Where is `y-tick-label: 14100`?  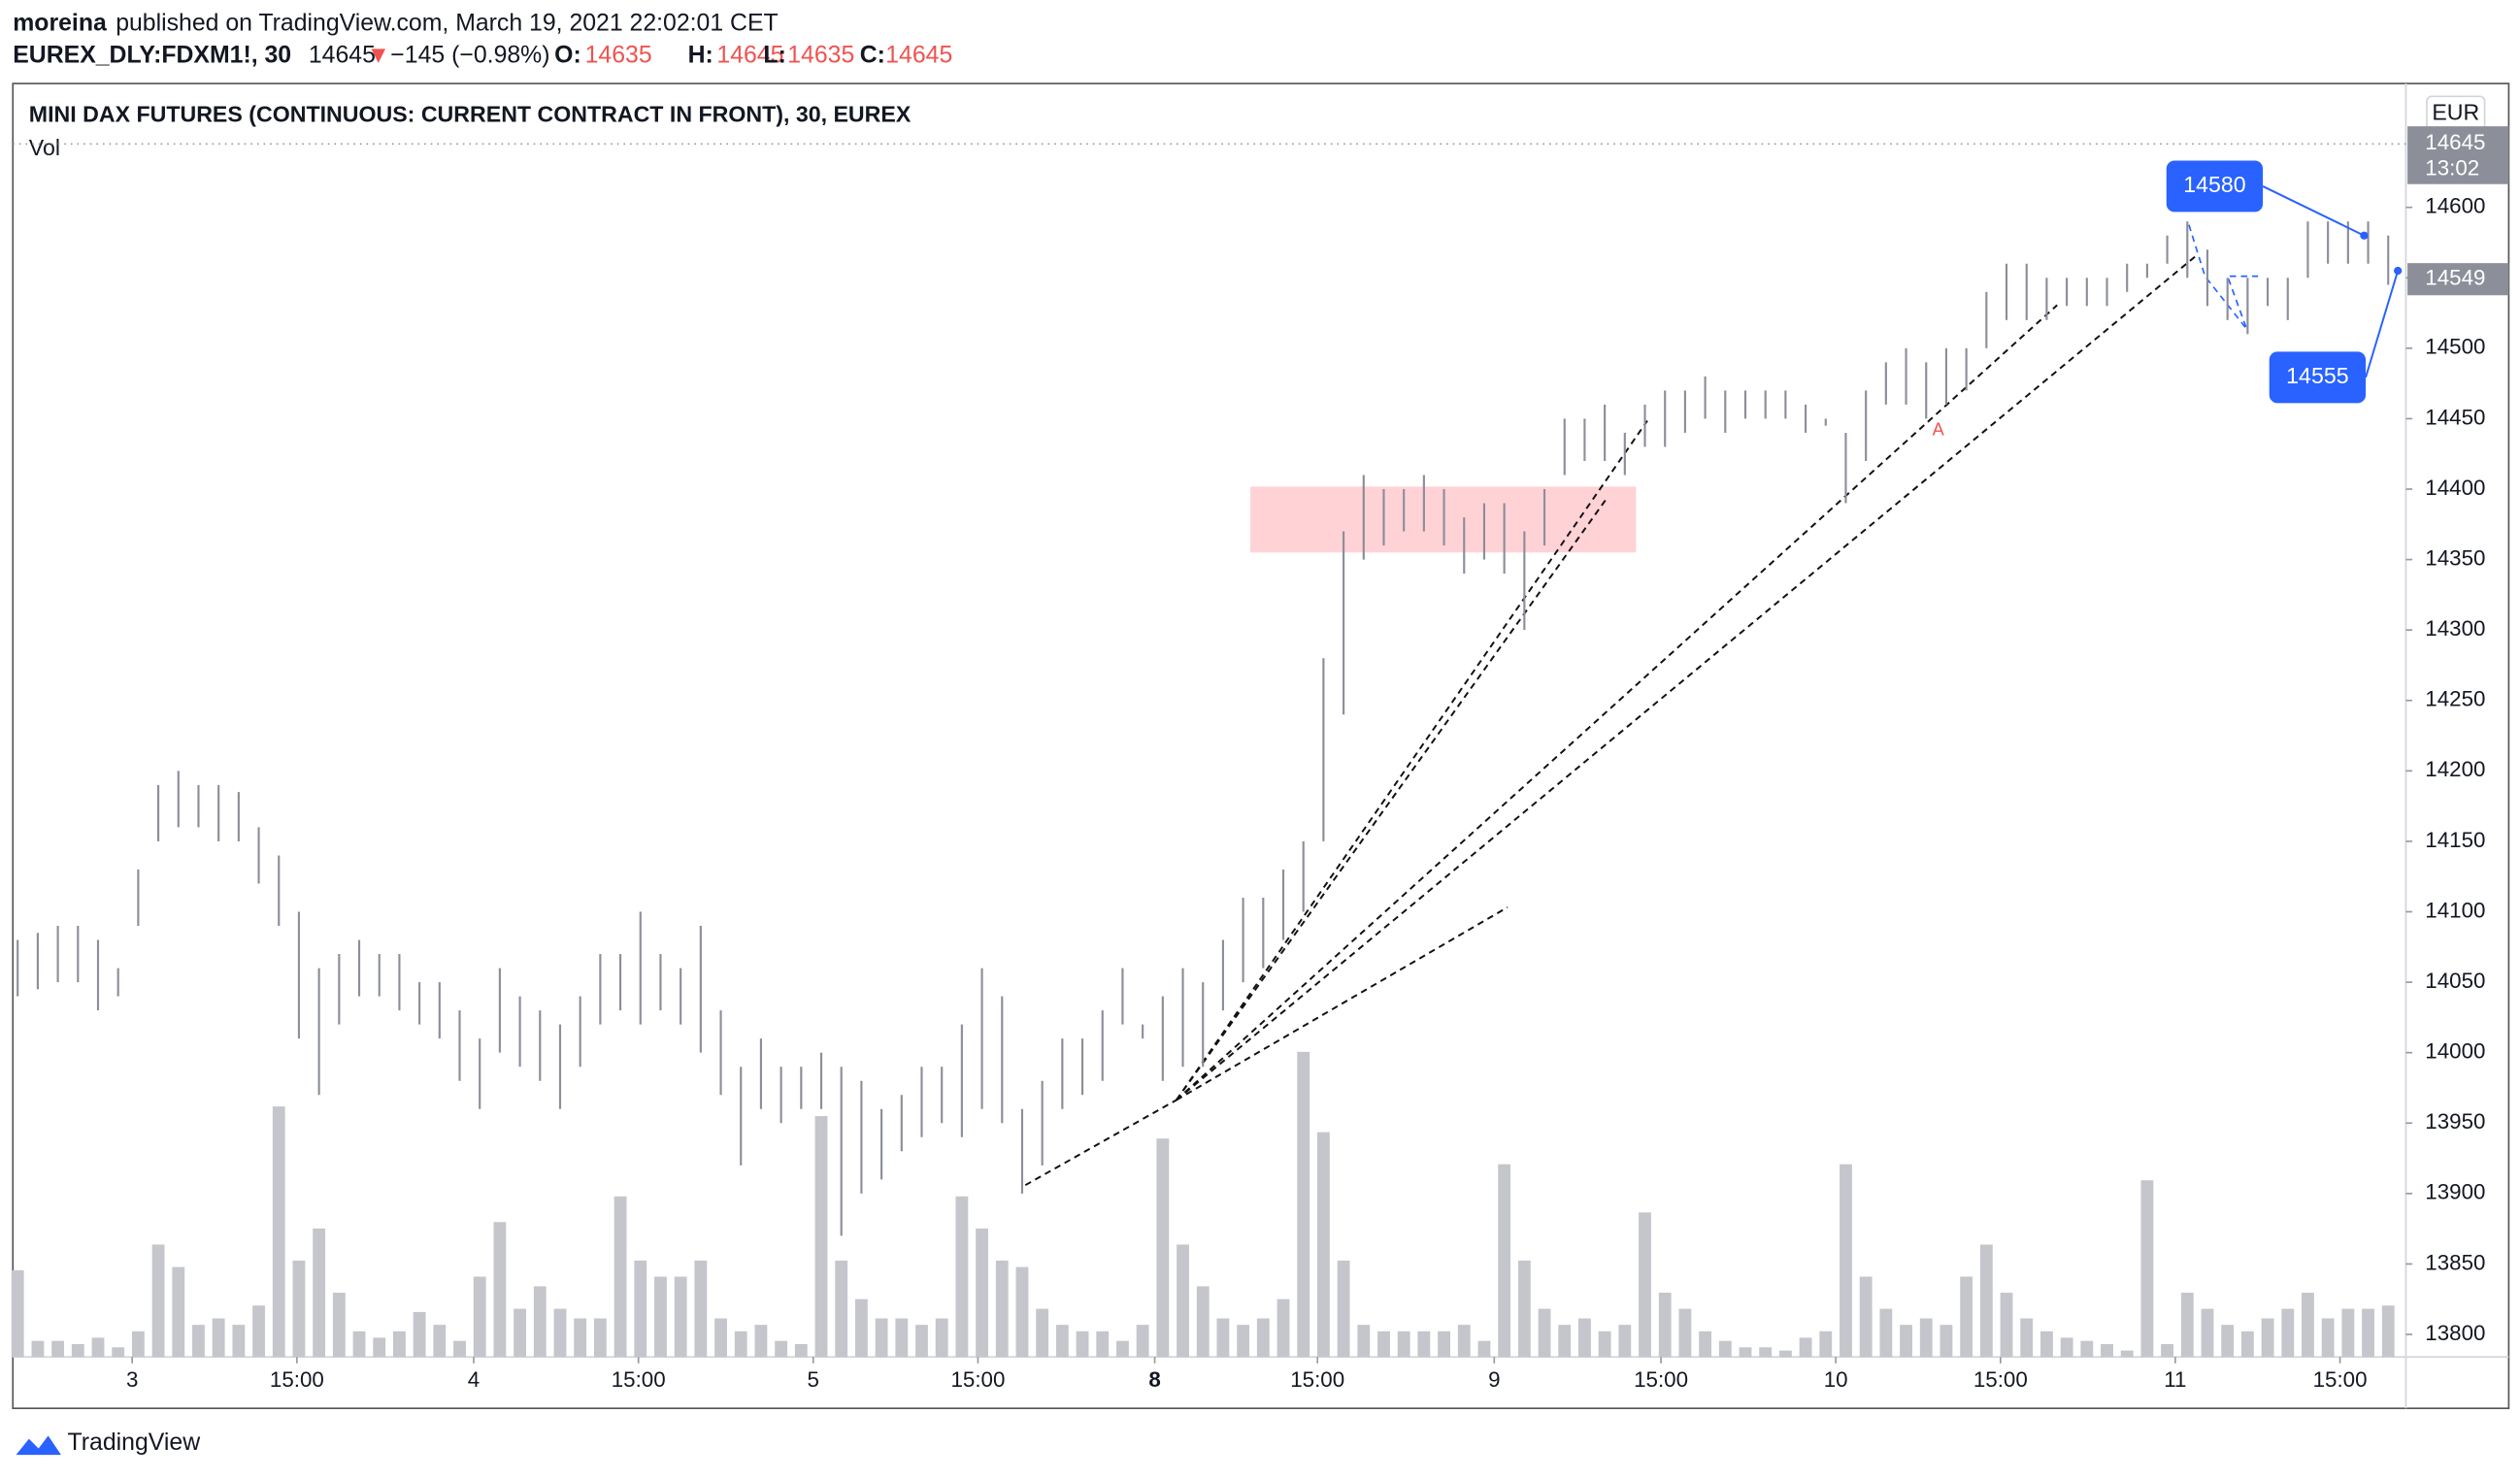 y-tick-label: 14100 is located at coordinates (2455, 910).